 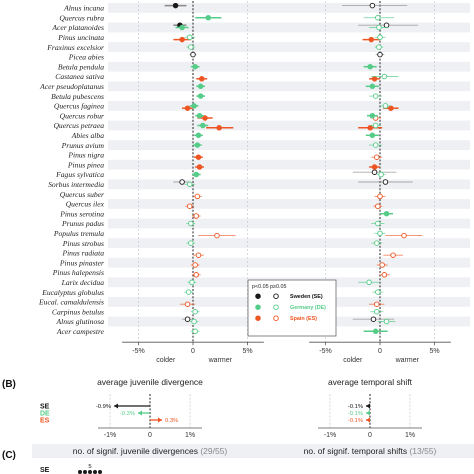 What do you see at coordinates (80, 37) in the screenshot?
I see `species-label: Pinus uncinata` at bounding box center [80, 37].